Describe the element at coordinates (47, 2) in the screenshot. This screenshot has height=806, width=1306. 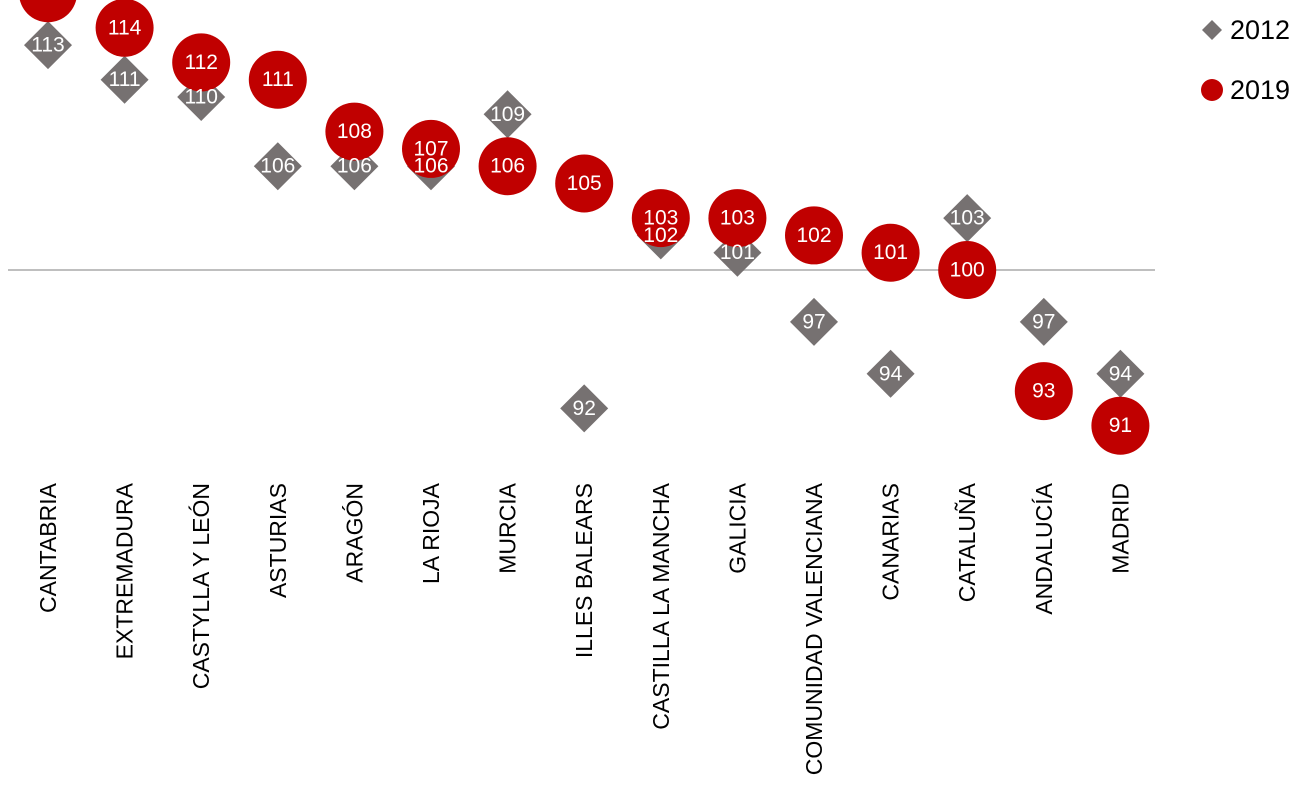
I see `data-label-2019: 116` at that location.